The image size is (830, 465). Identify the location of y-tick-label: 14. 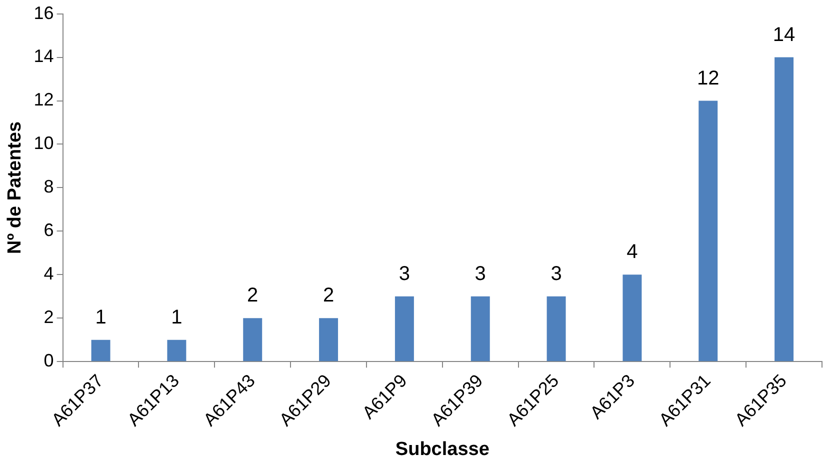
(44, 56).